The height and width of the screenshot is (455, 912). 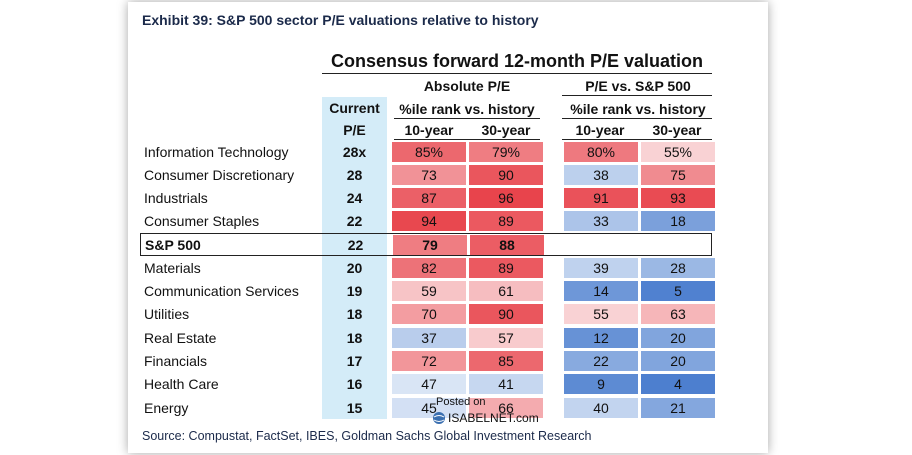 What do you see at coordinates (354, 291) in the screenshot?
I see `current-pe: 19` at bounding box center [354, 291].